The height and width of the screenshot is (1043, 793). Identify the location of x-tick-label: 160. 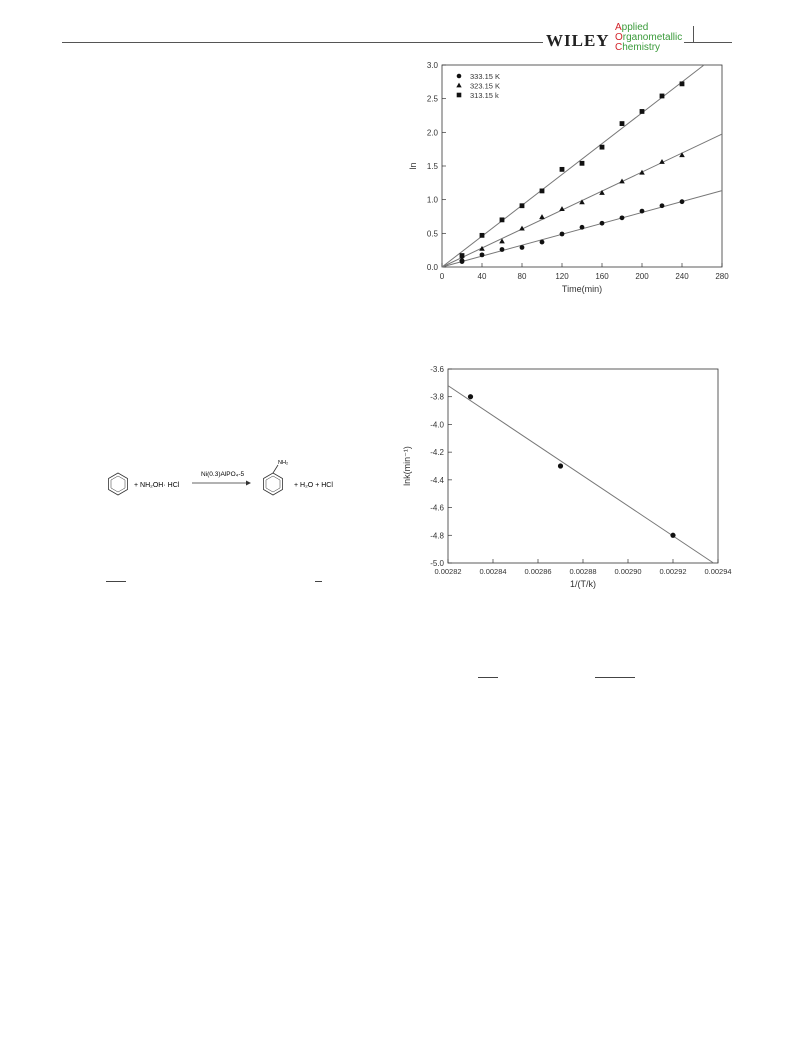
(602, 276).